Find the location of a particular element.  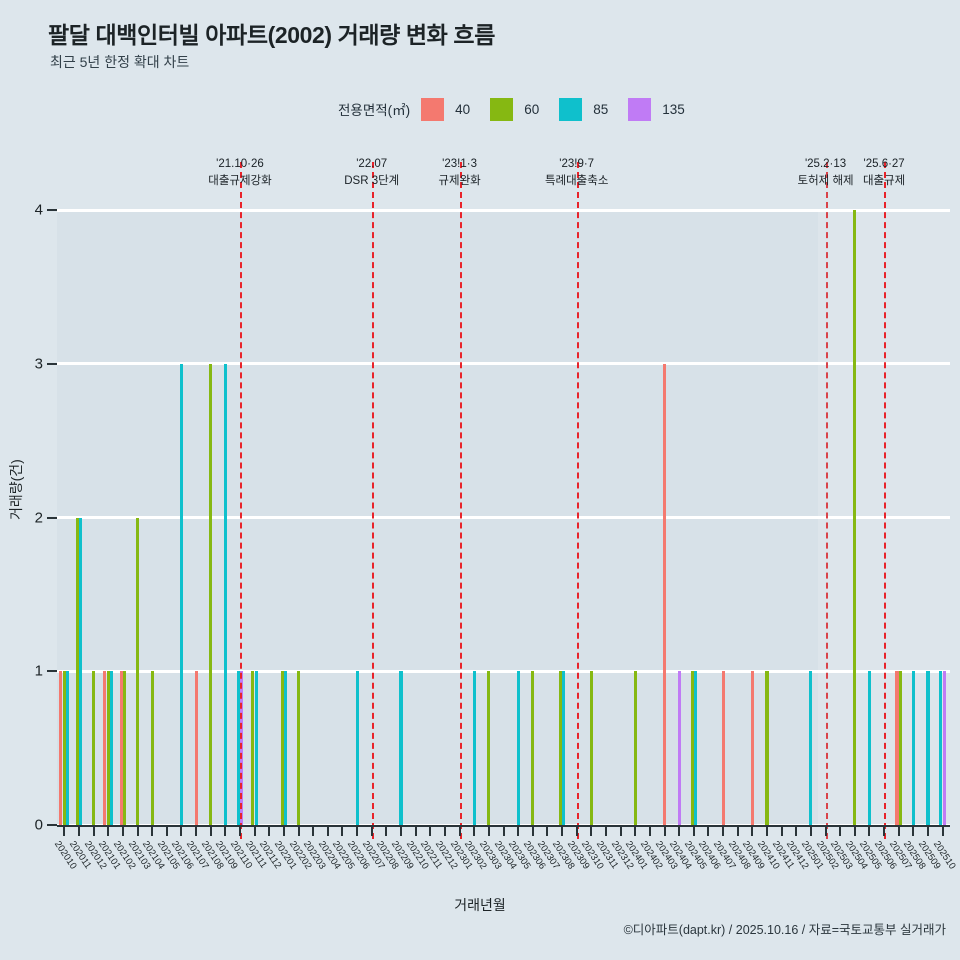

event-desc: 대출규제강화 is located at coordinates (240, 180).